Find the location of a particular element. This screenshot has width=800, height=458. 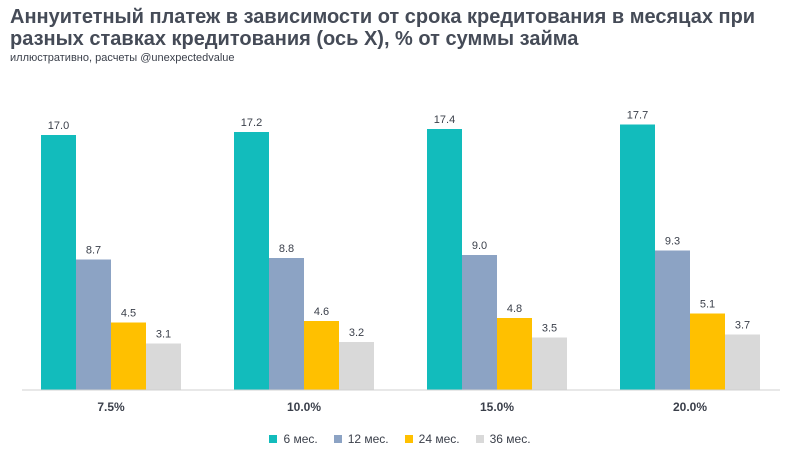

legend-item: 24 мес. is located at coordinates (432, 439).